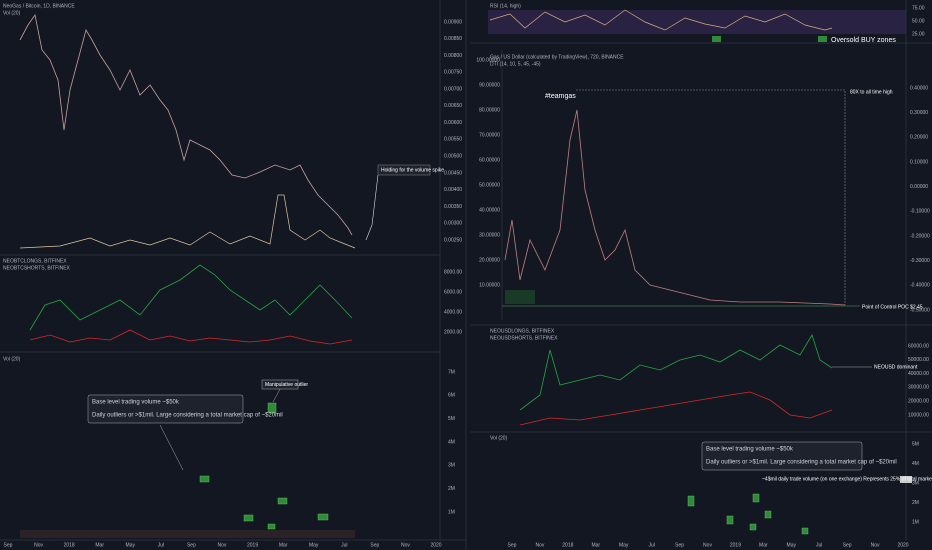  I want to click on note-pointer, so click(276, 395).